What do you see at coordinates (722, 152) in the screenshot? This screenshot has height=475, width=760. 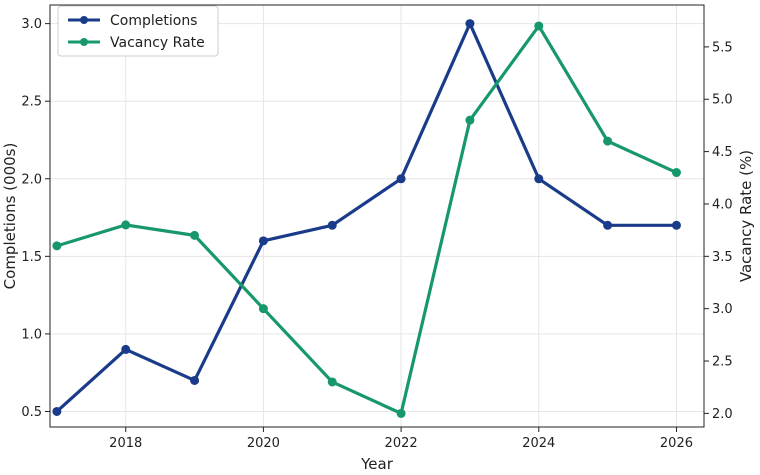 I see `y-right-tick-label: 4.5` at bounding box center [722, 152].